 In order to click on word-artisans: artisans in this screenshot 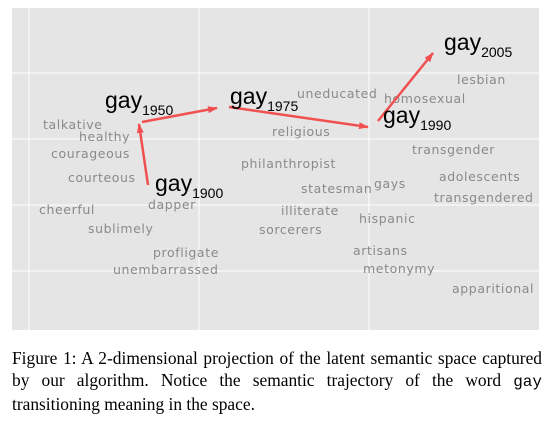, I will do `click(380, 250)`.